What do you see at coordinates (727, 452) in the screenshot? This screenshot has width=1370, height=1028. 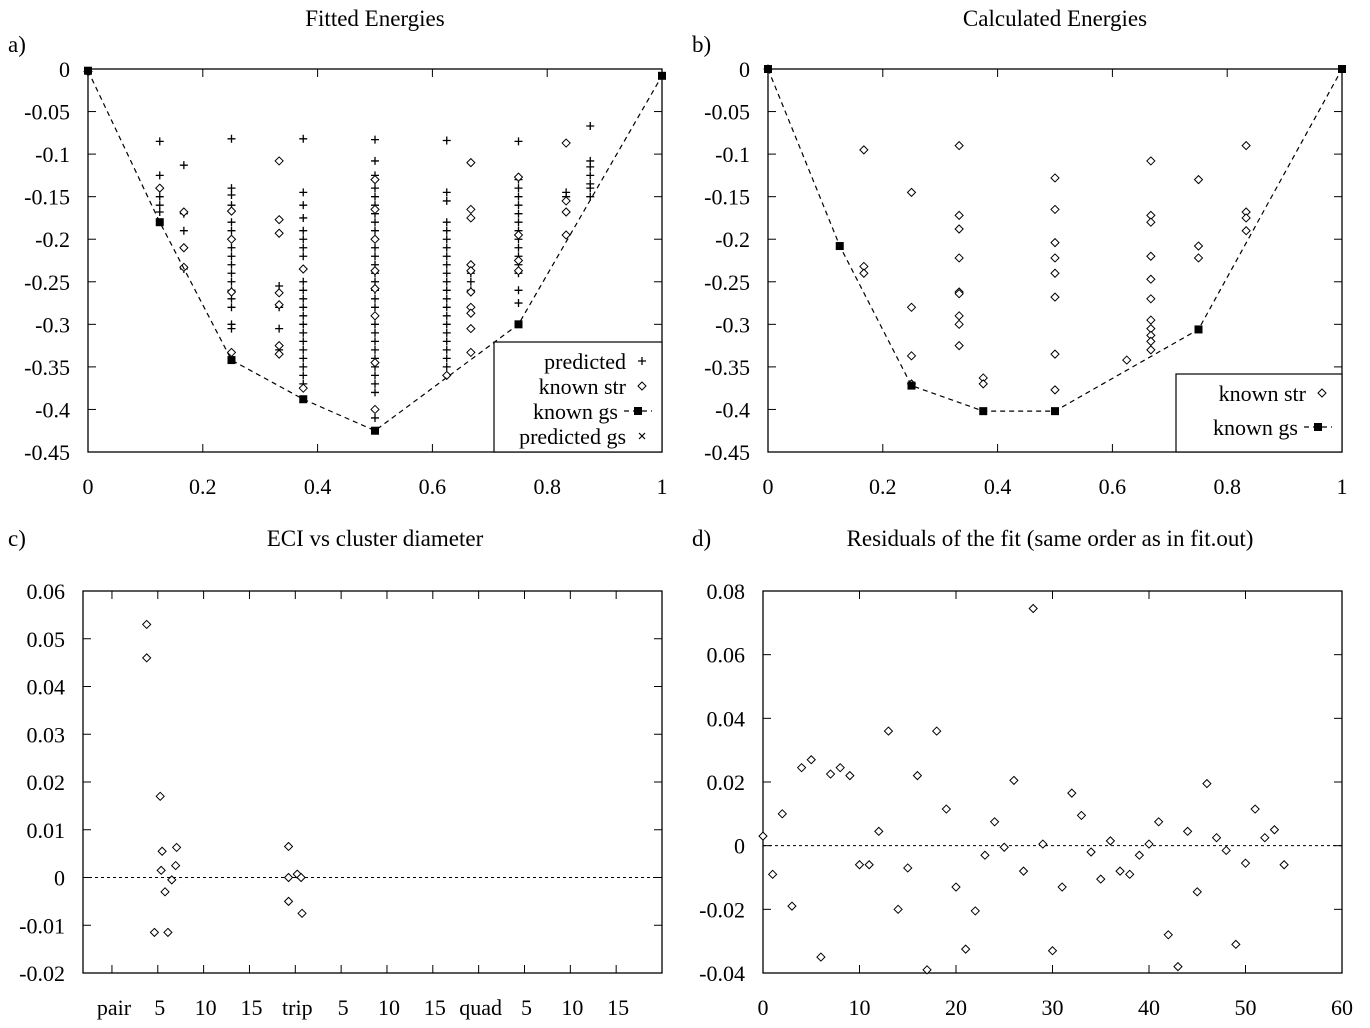 I see `y-tick-label: -0.45` at bounding box center [727, 452].